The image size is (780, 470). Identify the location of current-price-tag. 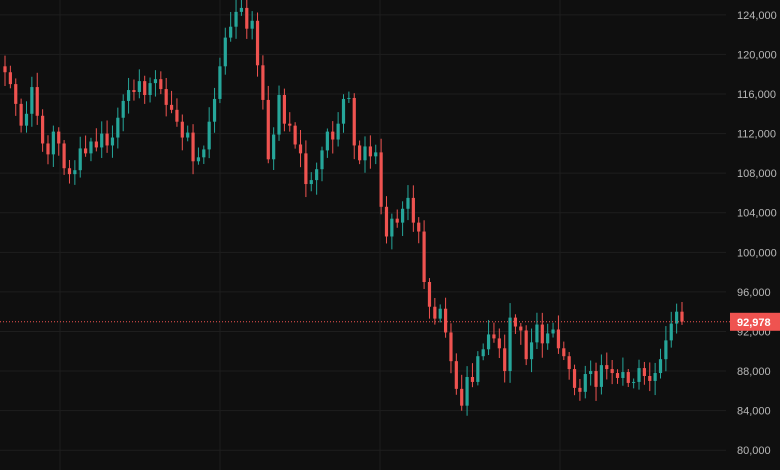
(755, 321).